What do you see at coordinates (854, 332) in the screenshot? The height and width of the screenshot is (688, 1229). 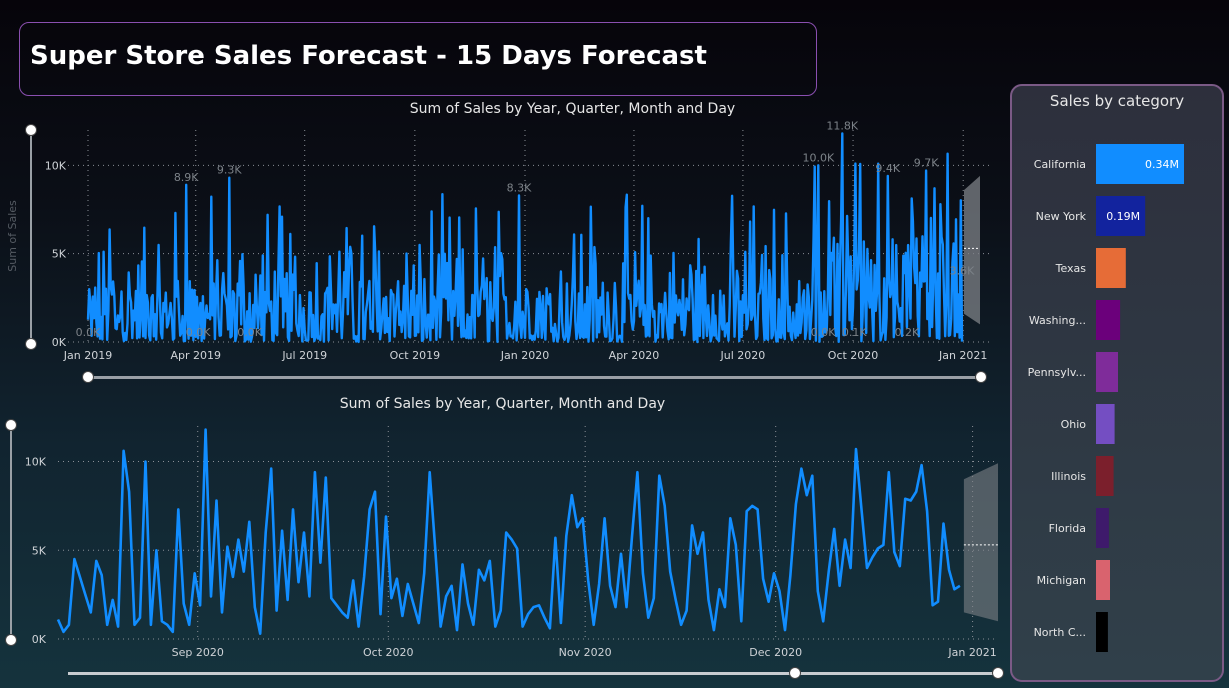 I see `top-data-label: 0.1K` at bounding box center [854, 332].